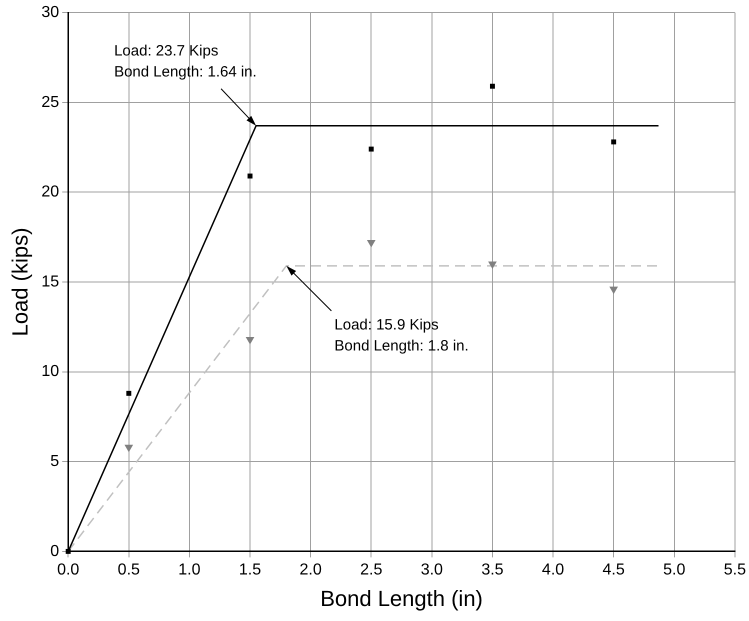 The height and width of the screenshot is (621, 749). I want to click on x-tick-label: 3.0, so click(432, 569).